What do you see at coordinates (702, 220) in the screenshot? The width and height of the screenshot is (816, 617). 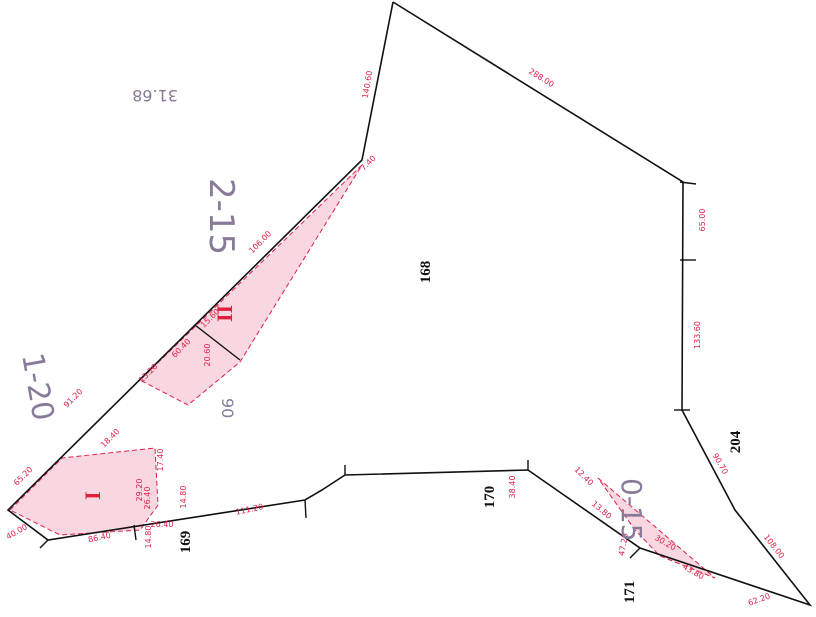 I see `dimension-label: 65.00` at bounding box center [702, 220].